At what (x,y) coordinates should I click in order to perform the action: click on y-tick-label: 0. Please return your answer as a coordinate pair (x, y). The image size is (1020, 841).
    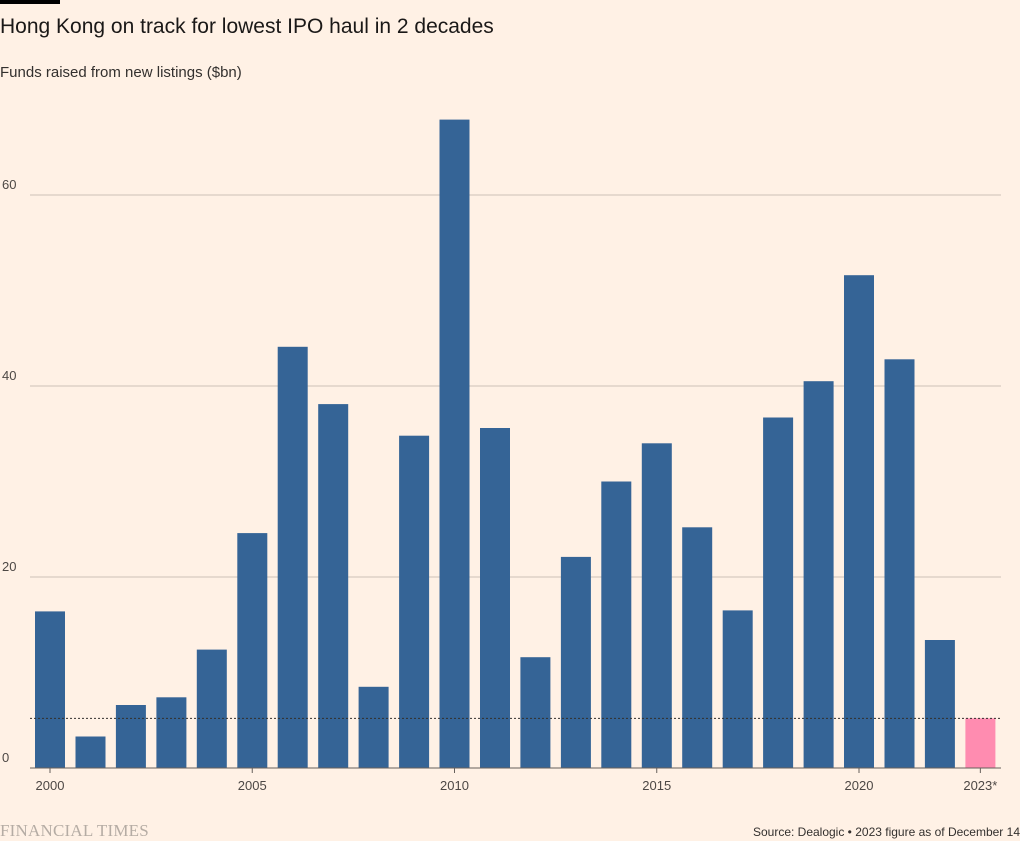
    Looking at the image, I should click on (5, 757).